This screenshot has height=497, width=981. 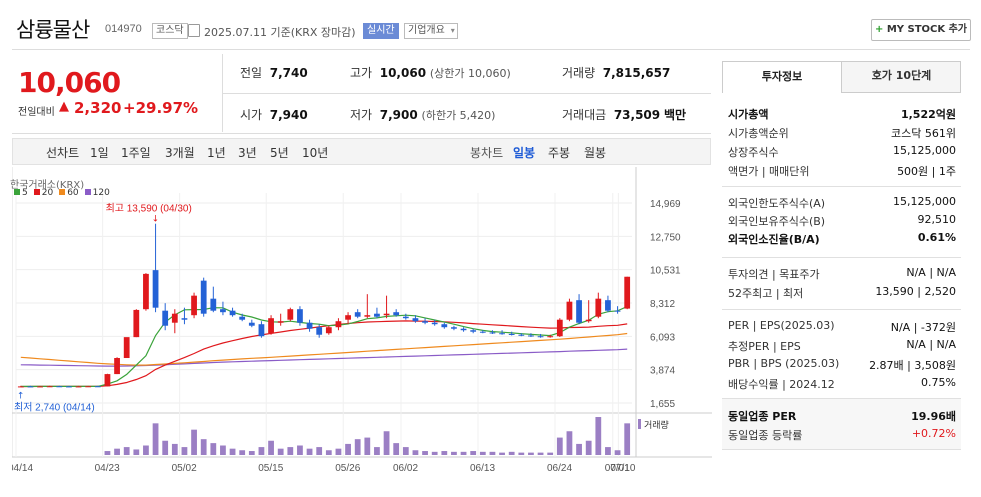 What do you see at coordinates (937, 219) in the screenshot?
I see `info-value: 92,510` at bounding box center [937, 219].